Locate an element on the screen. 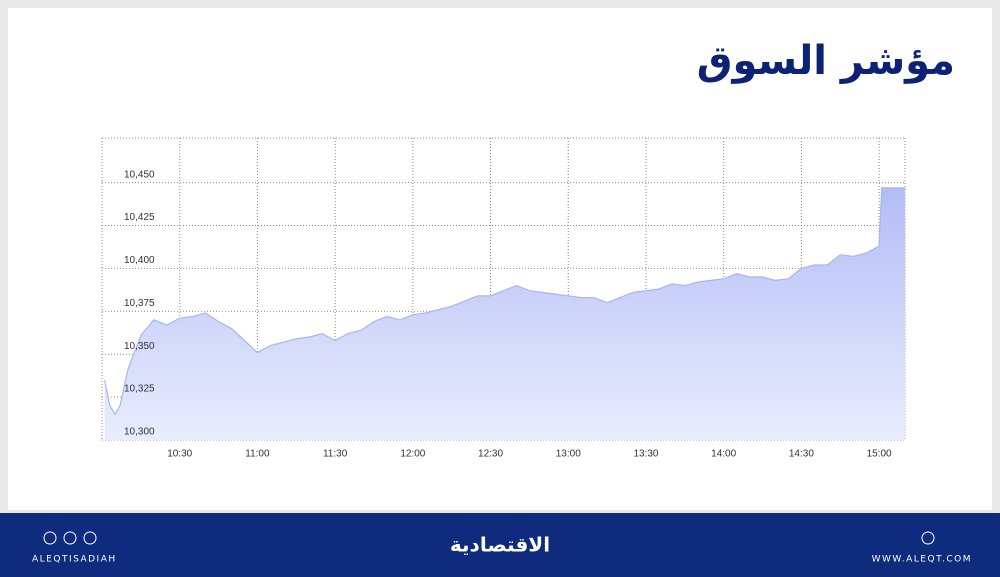 This screenshot has width=1000, height=577. footer-handle: ALEQTISADIAH is located at coordinates (74, 560).